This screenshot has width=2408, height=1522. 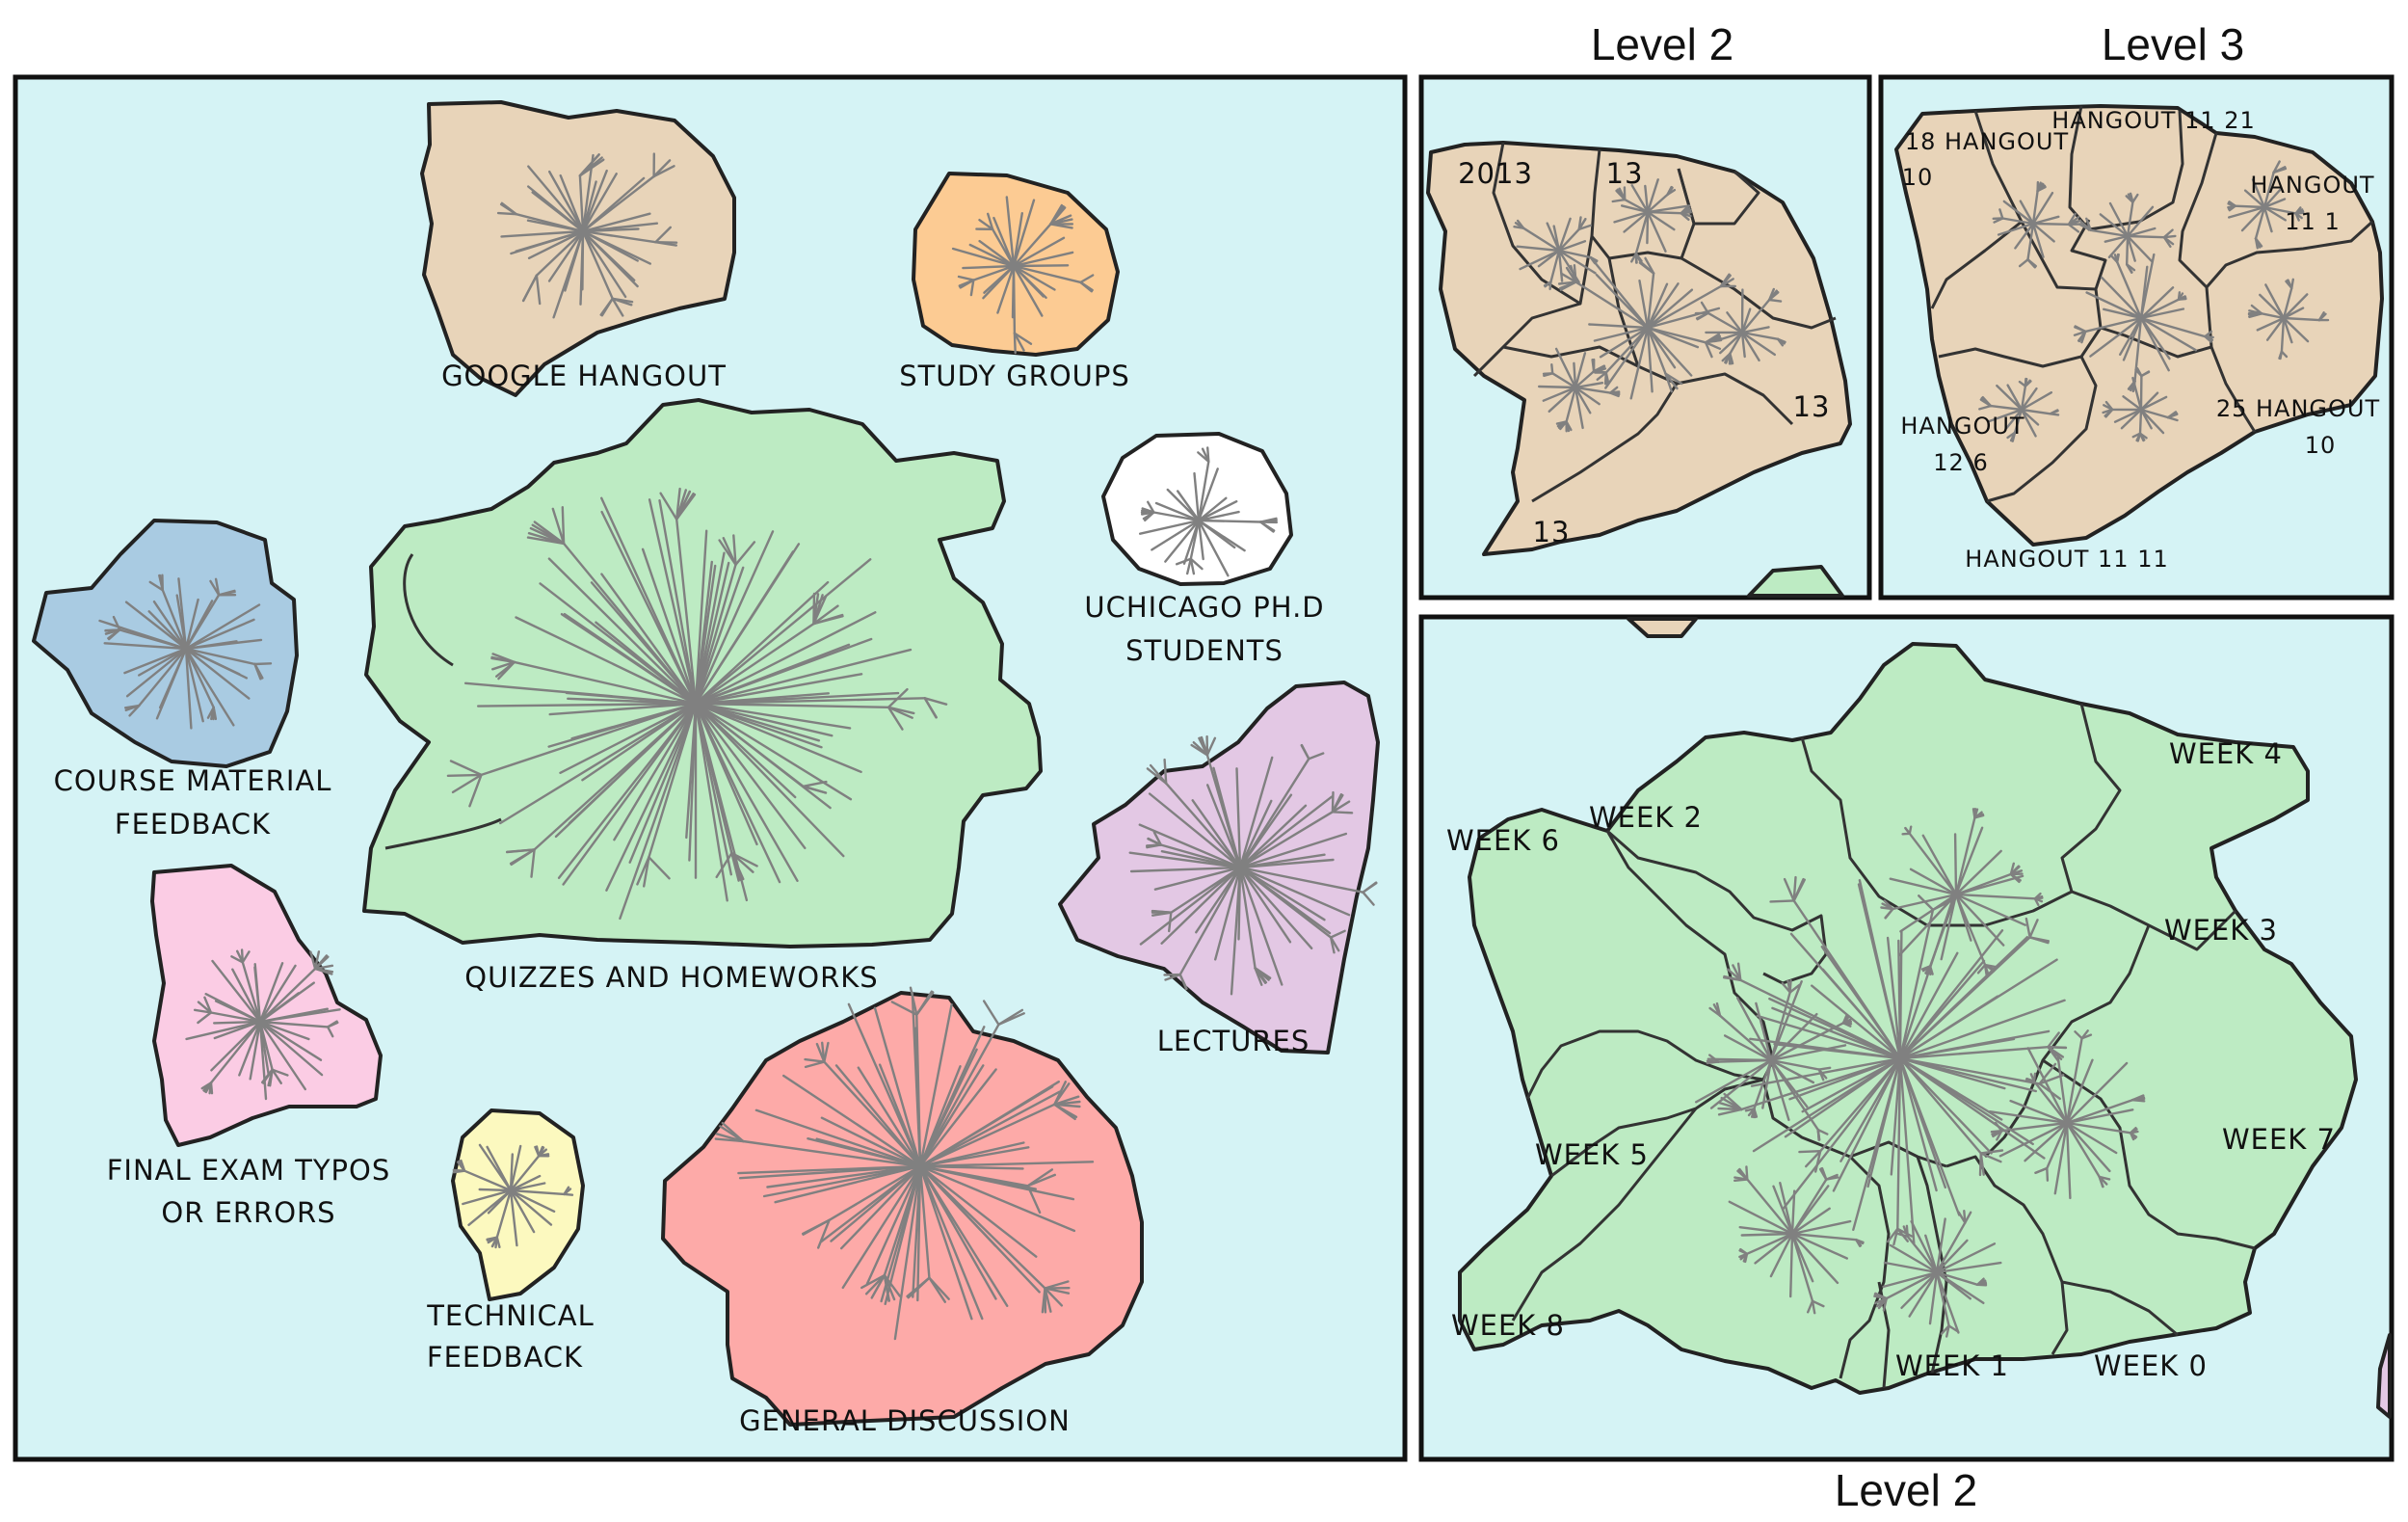 I want to click on level2-top-title: Level 2, so click(x=1662, y=44).